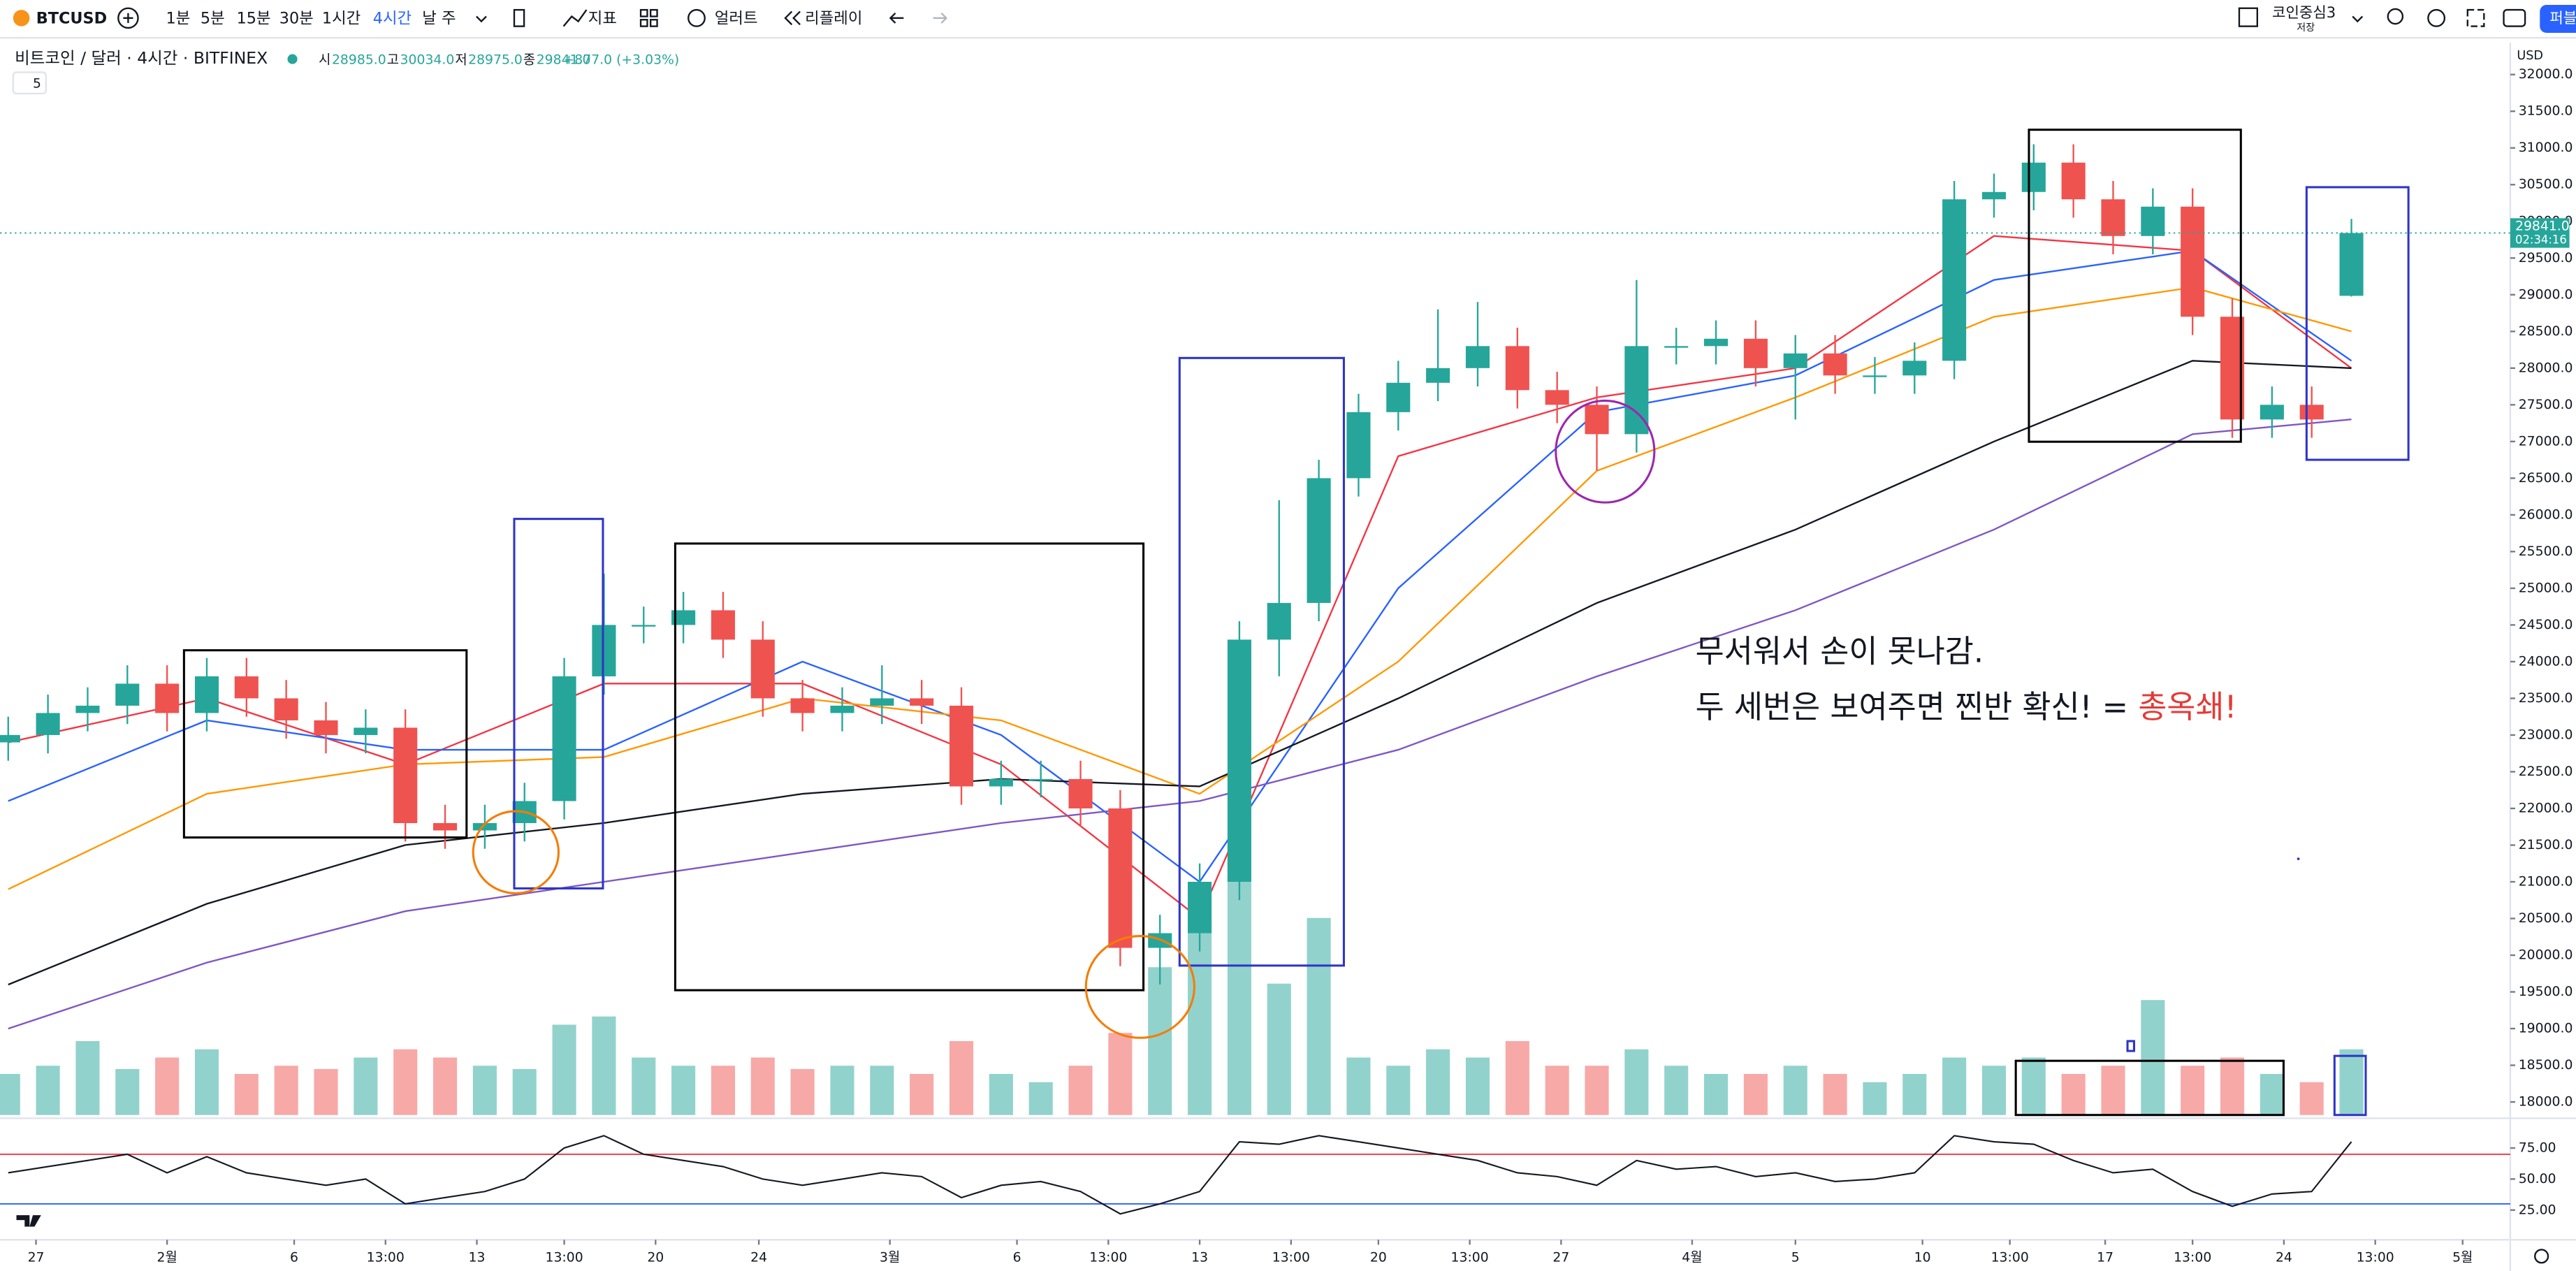 The image size is (2576, 1271). Describe the element at coordinates (2358, 19) in the screenshot. I see `layout-menu` at that location.